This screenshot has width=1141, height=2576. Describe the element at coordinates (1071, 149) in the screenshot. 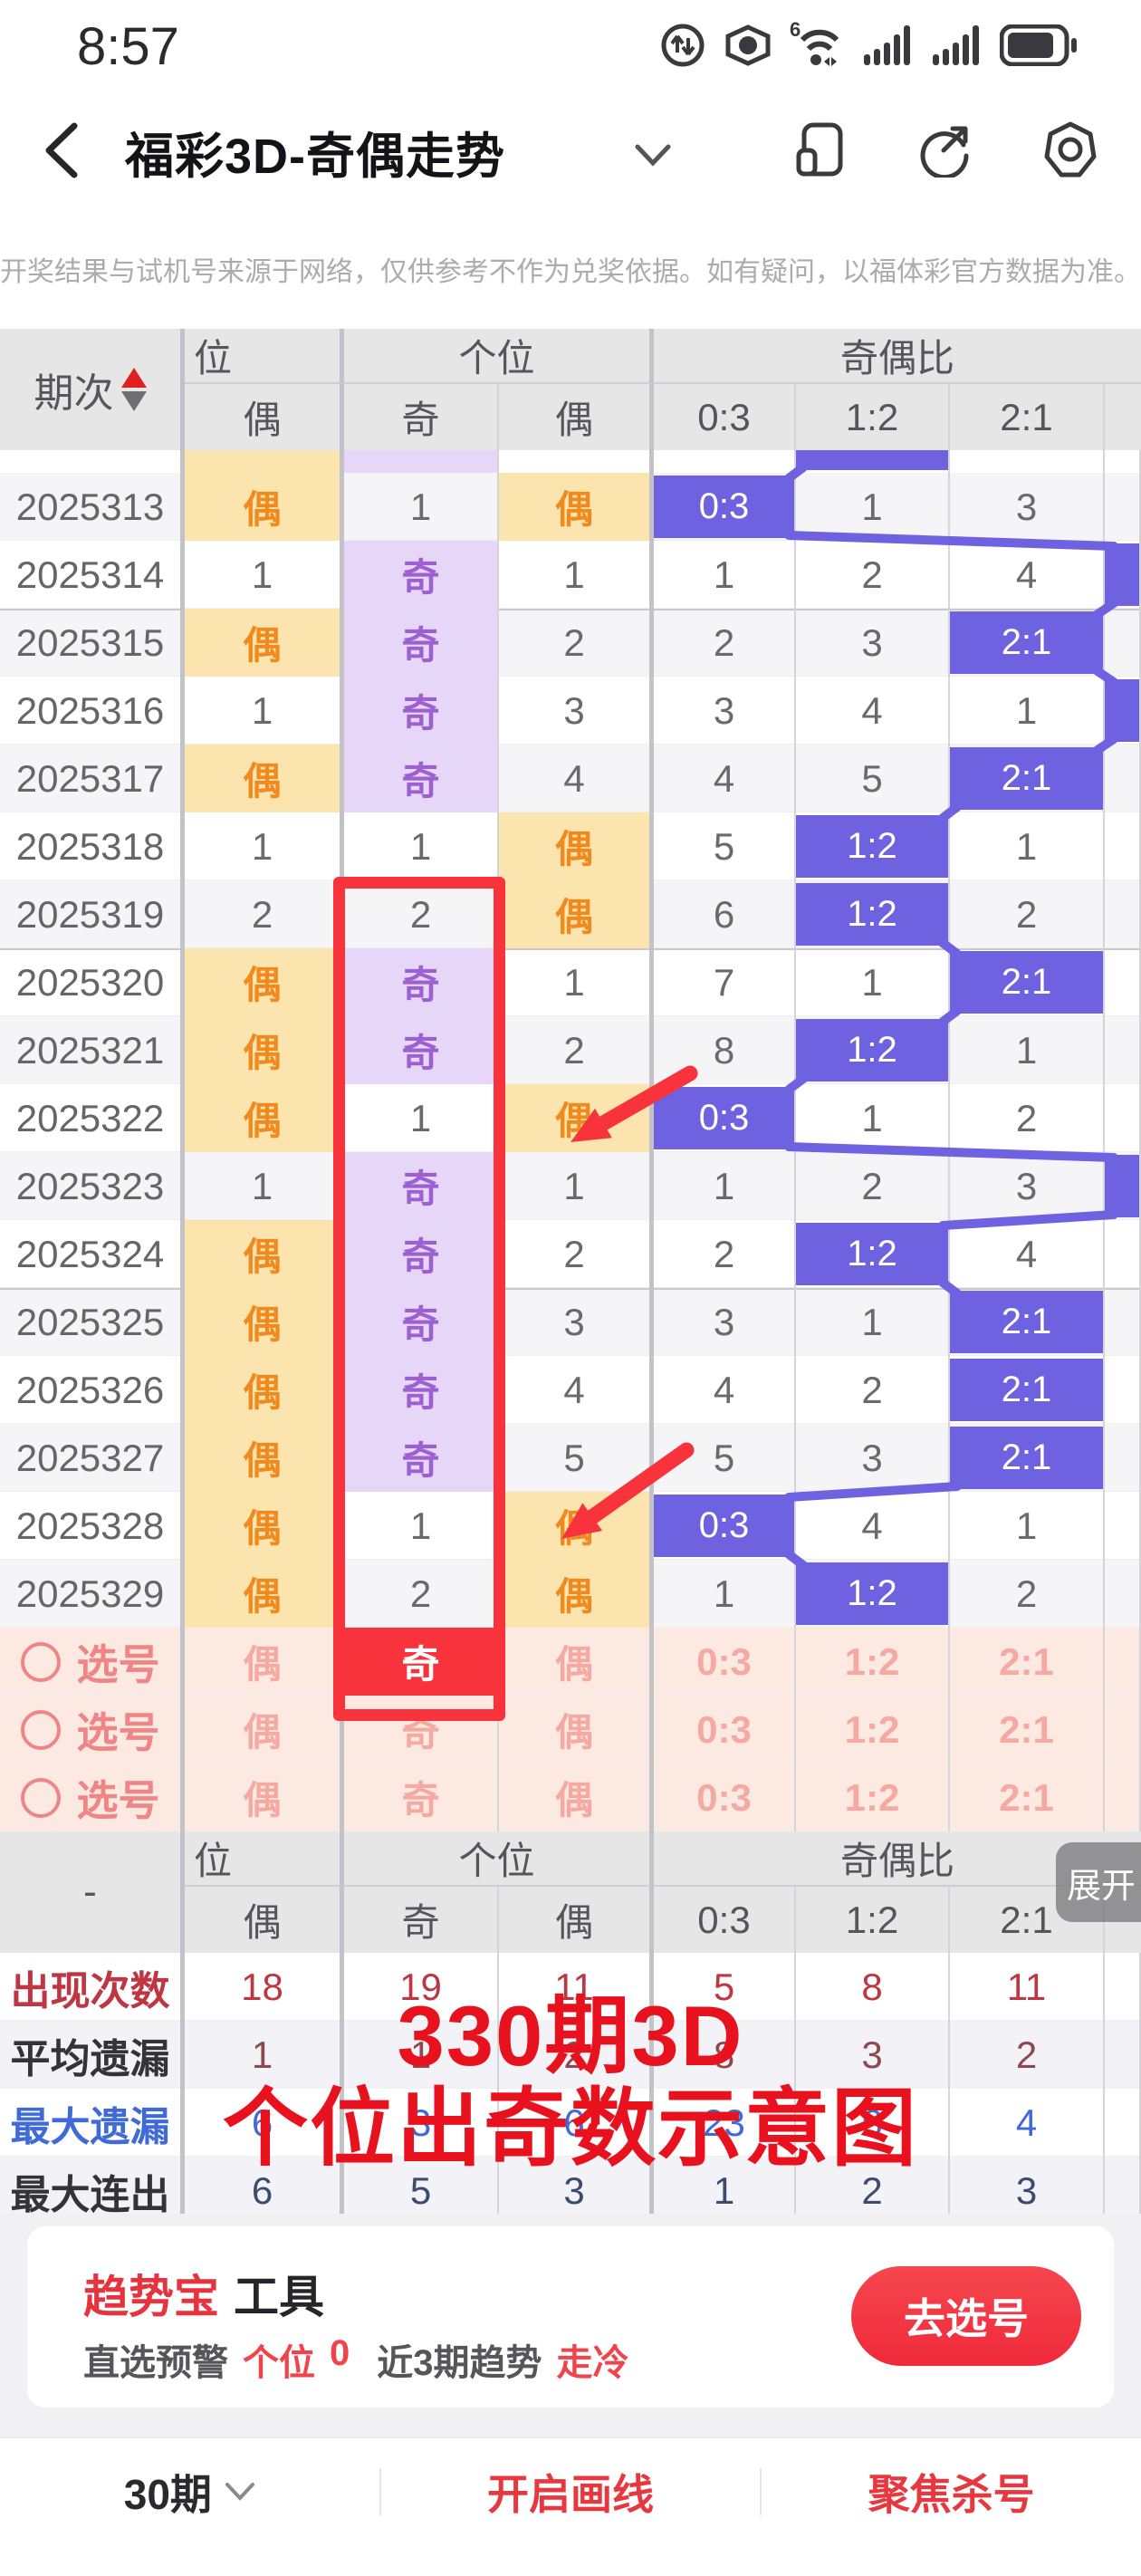

I see `settings-icon` at that location.